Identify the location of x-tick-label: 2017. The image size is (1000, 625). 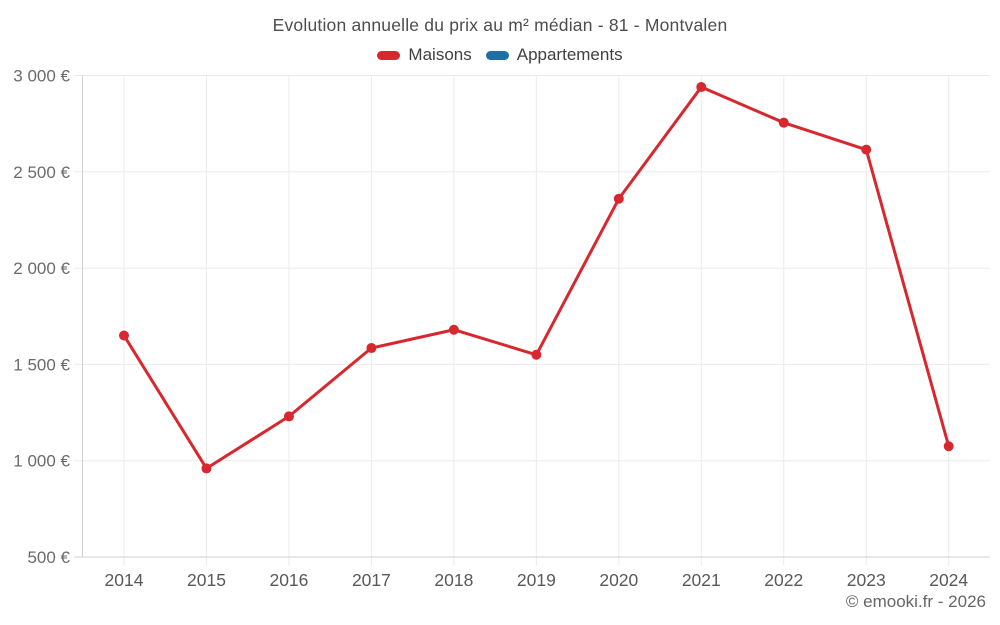
(371, 580).